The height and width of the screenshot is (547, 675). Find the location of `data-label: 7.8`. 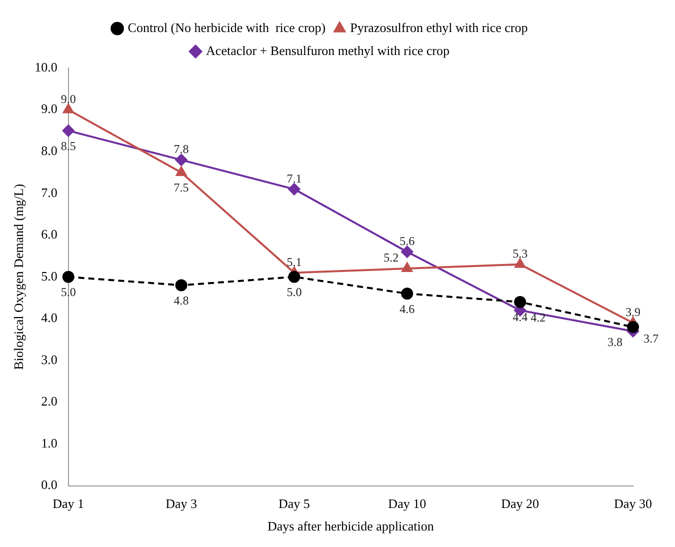

data-label: 7.8 is located at coordinates (181, 149).